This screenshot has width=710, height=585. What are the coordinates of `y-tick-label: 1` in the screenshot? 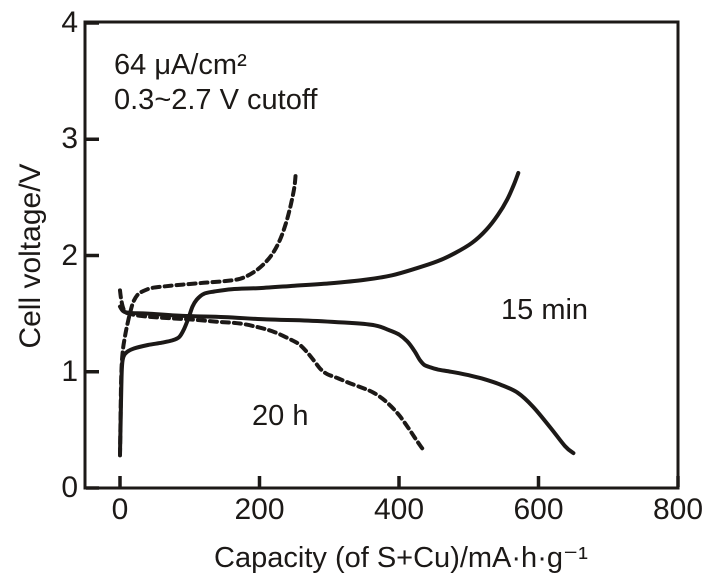 It's located at (69, 371).